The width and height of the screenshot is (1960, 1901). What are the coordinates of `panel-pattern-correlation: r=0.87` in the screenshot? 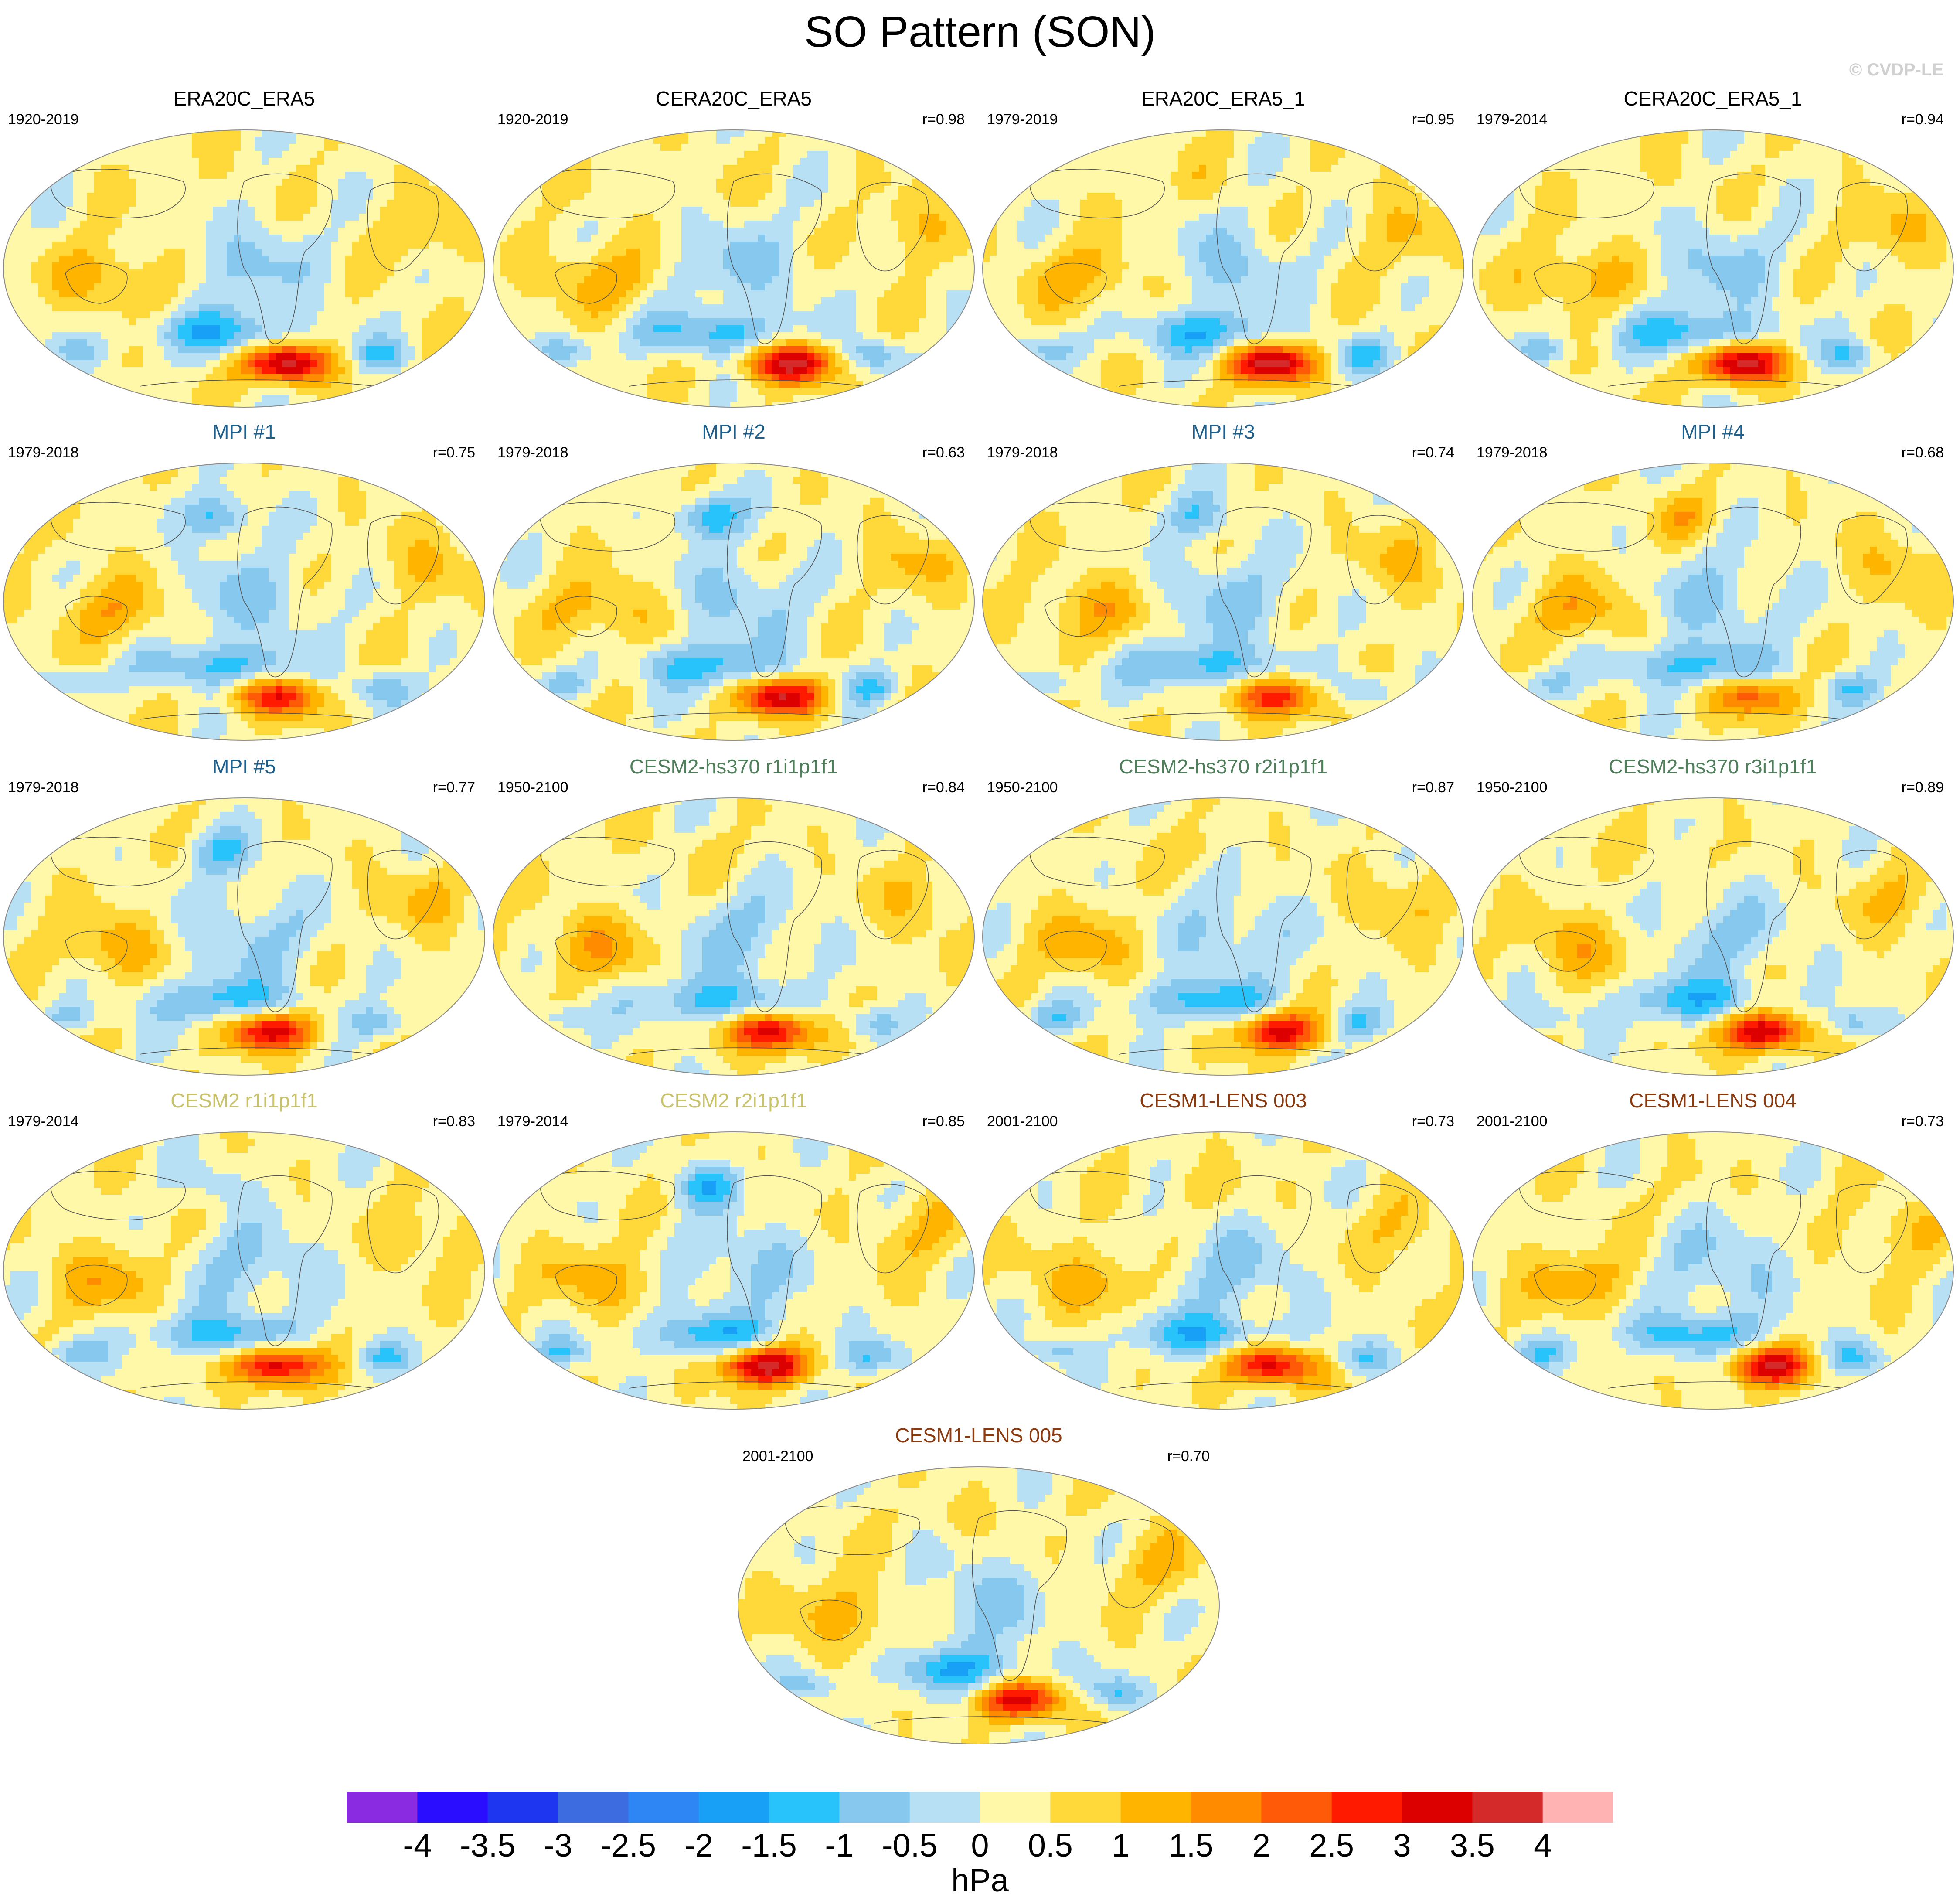 It's located at (1433, 787).